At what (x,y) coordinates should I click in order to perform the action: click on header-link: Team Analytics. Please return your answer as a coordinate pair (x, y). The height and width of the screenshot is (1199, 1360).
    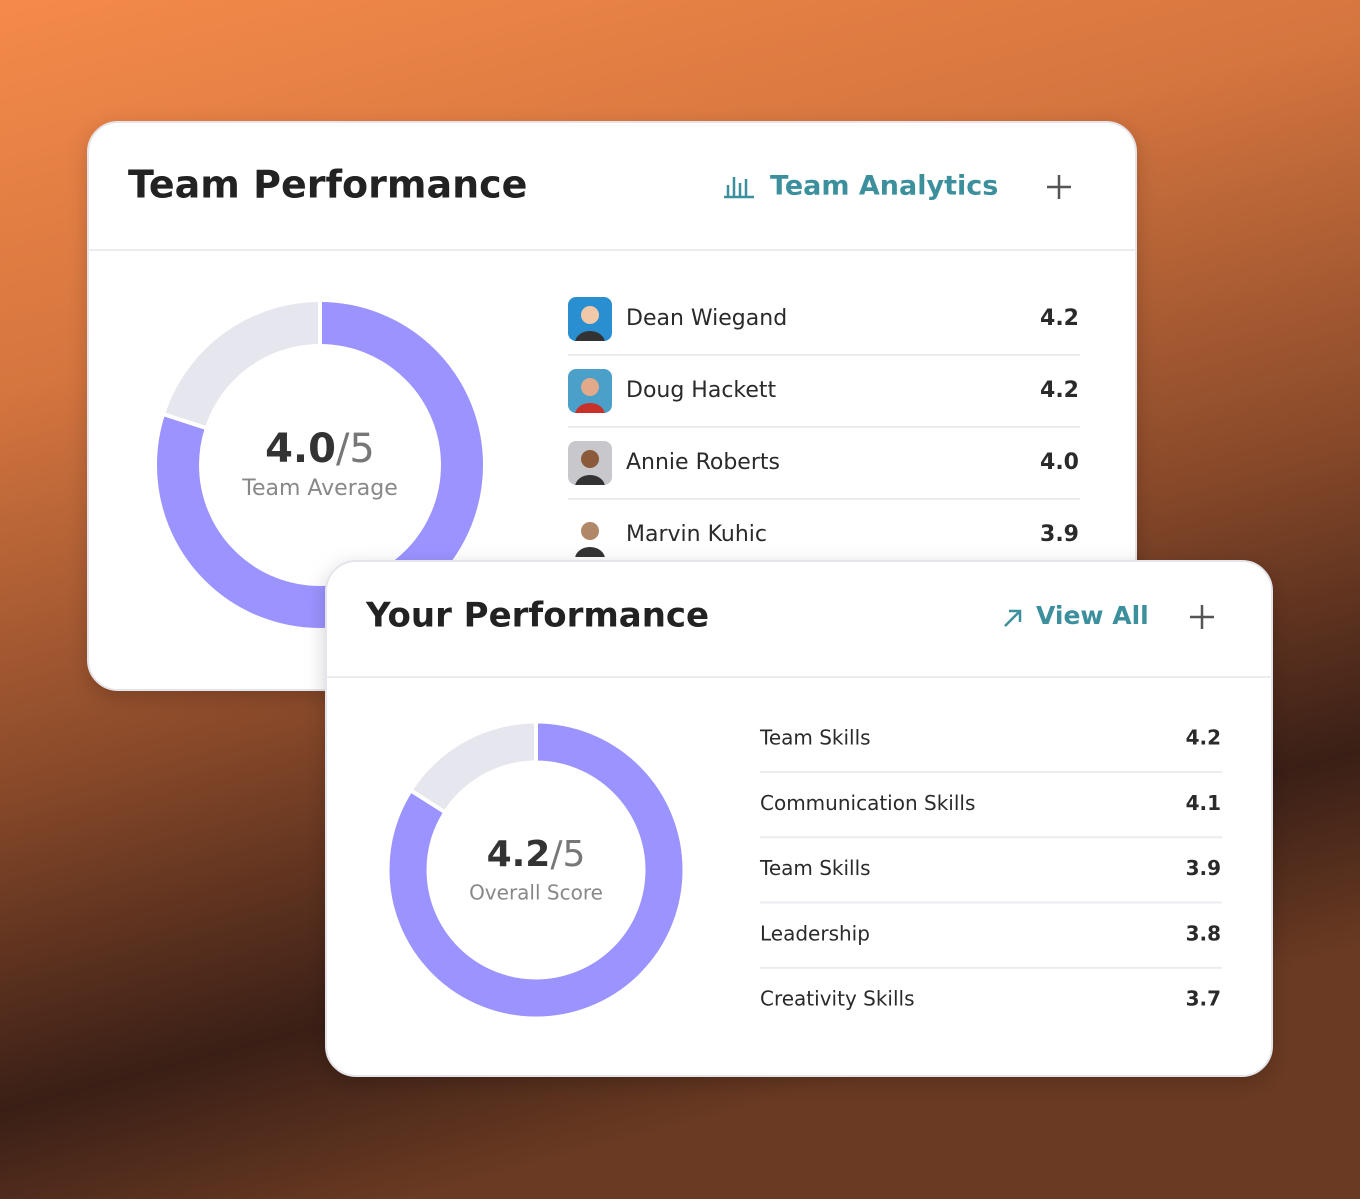
    Looking at the image, I should click on (884, 186).